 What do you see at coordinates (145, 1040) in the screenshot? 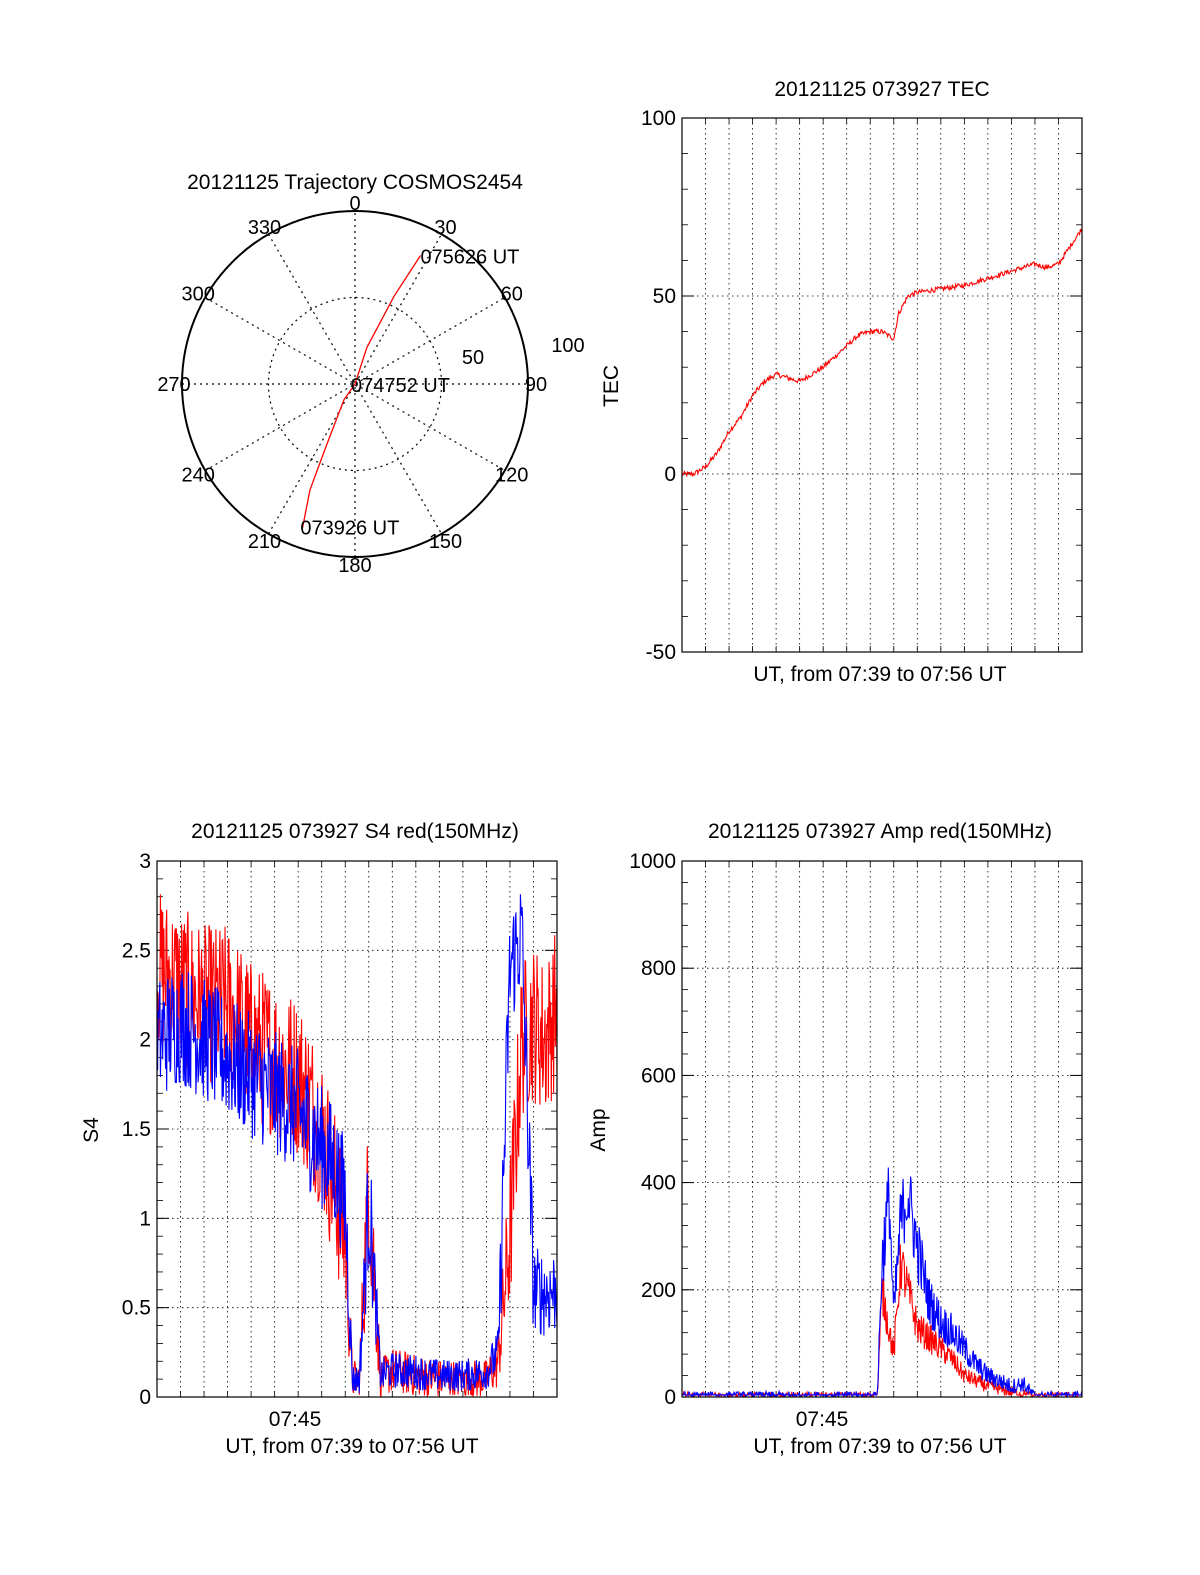
I see `y-tick-label: 2` at bounding box center [145, 1040].